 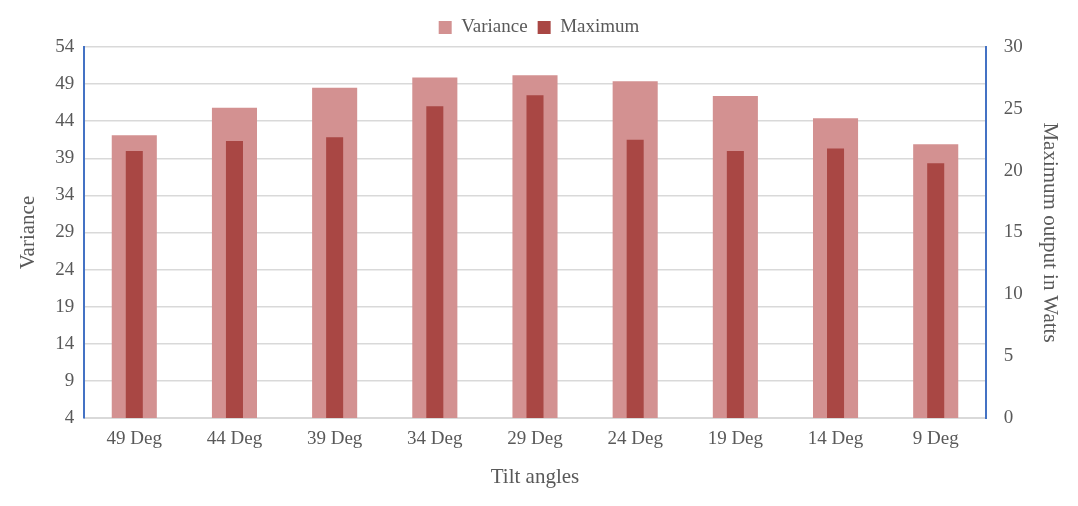 I want to click on x-tick-label: 19 Deg, so click(x=735, y=438).